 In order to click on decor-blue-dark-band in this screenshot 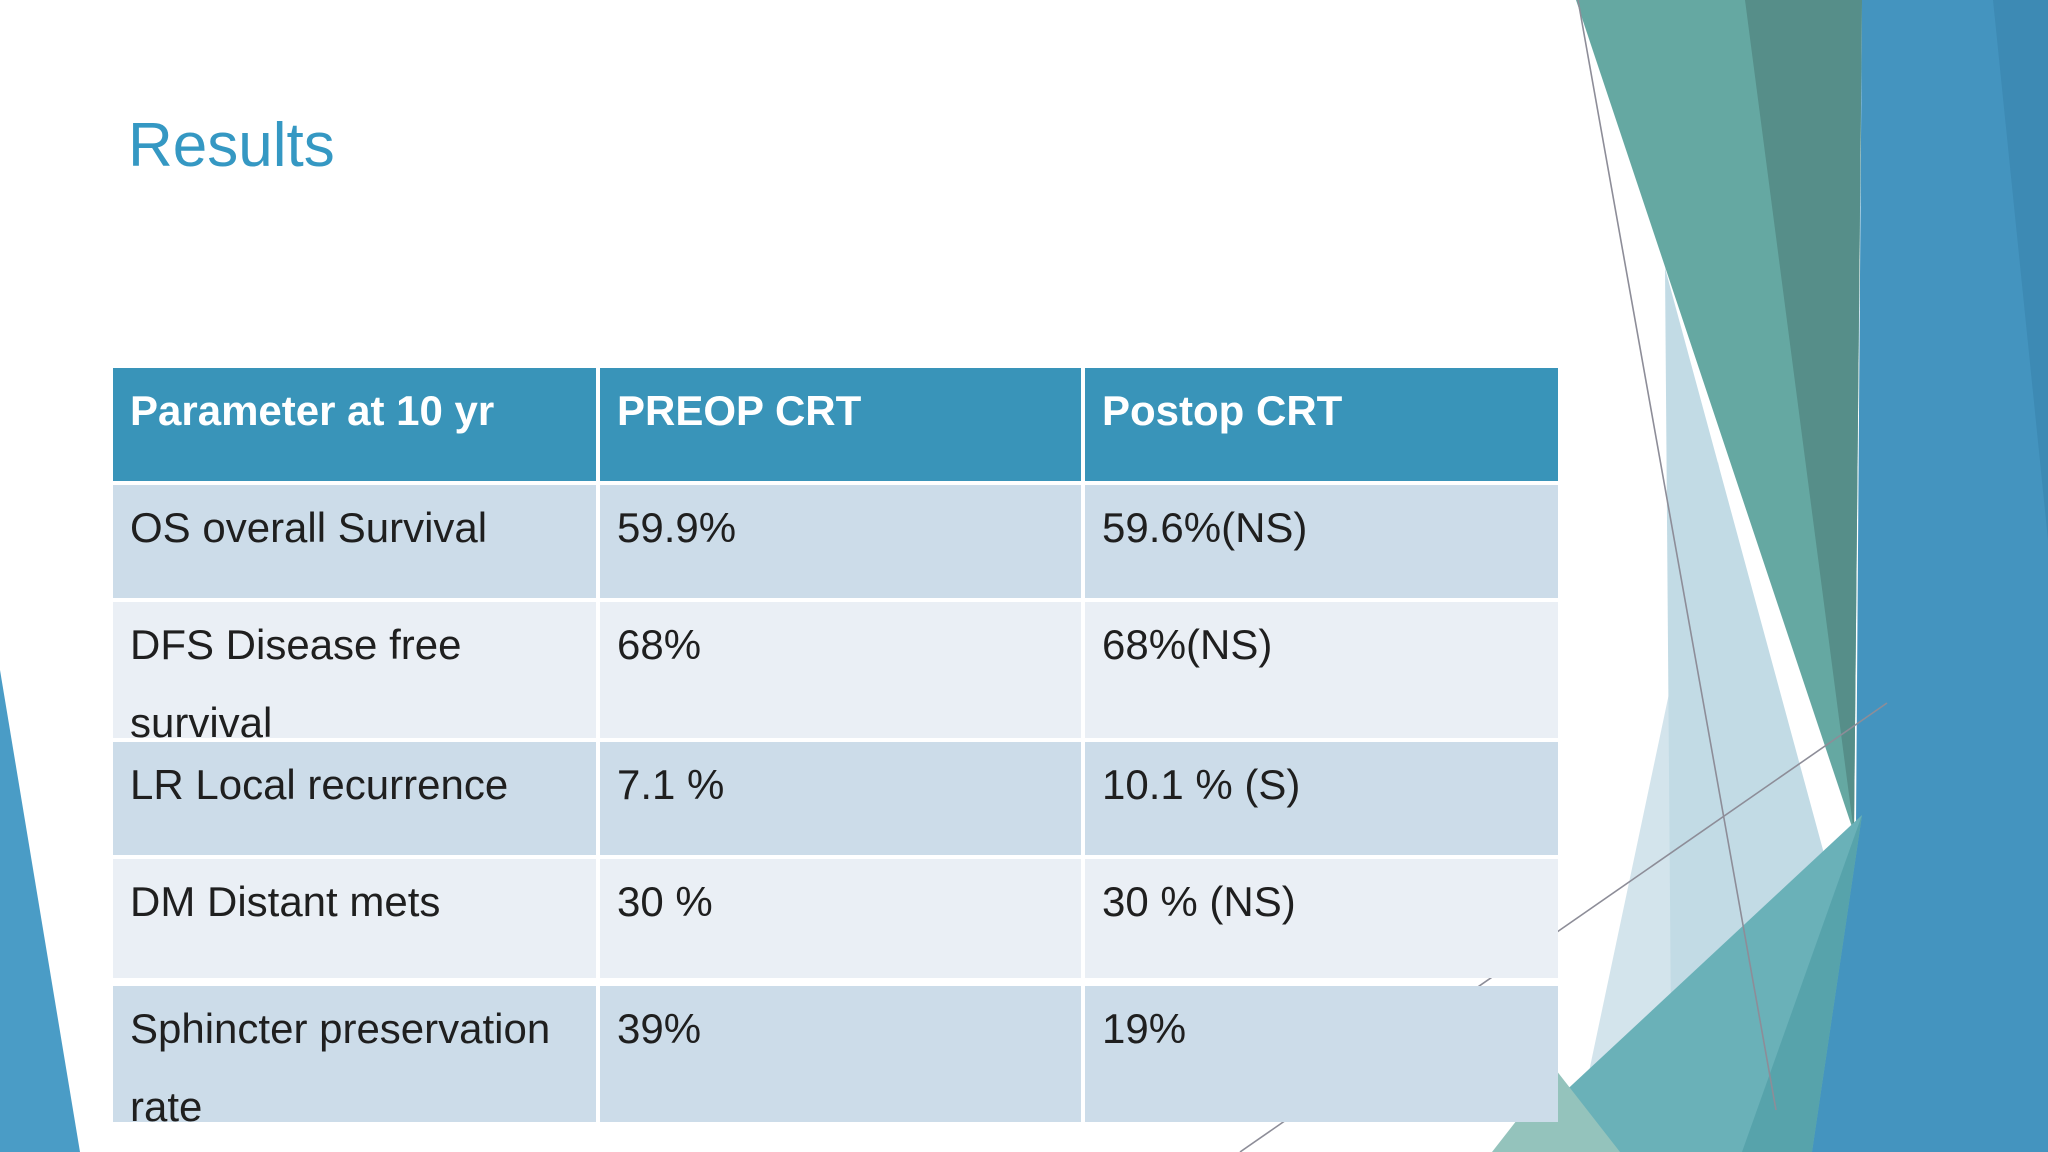, I will do `click(2020, 270)`.